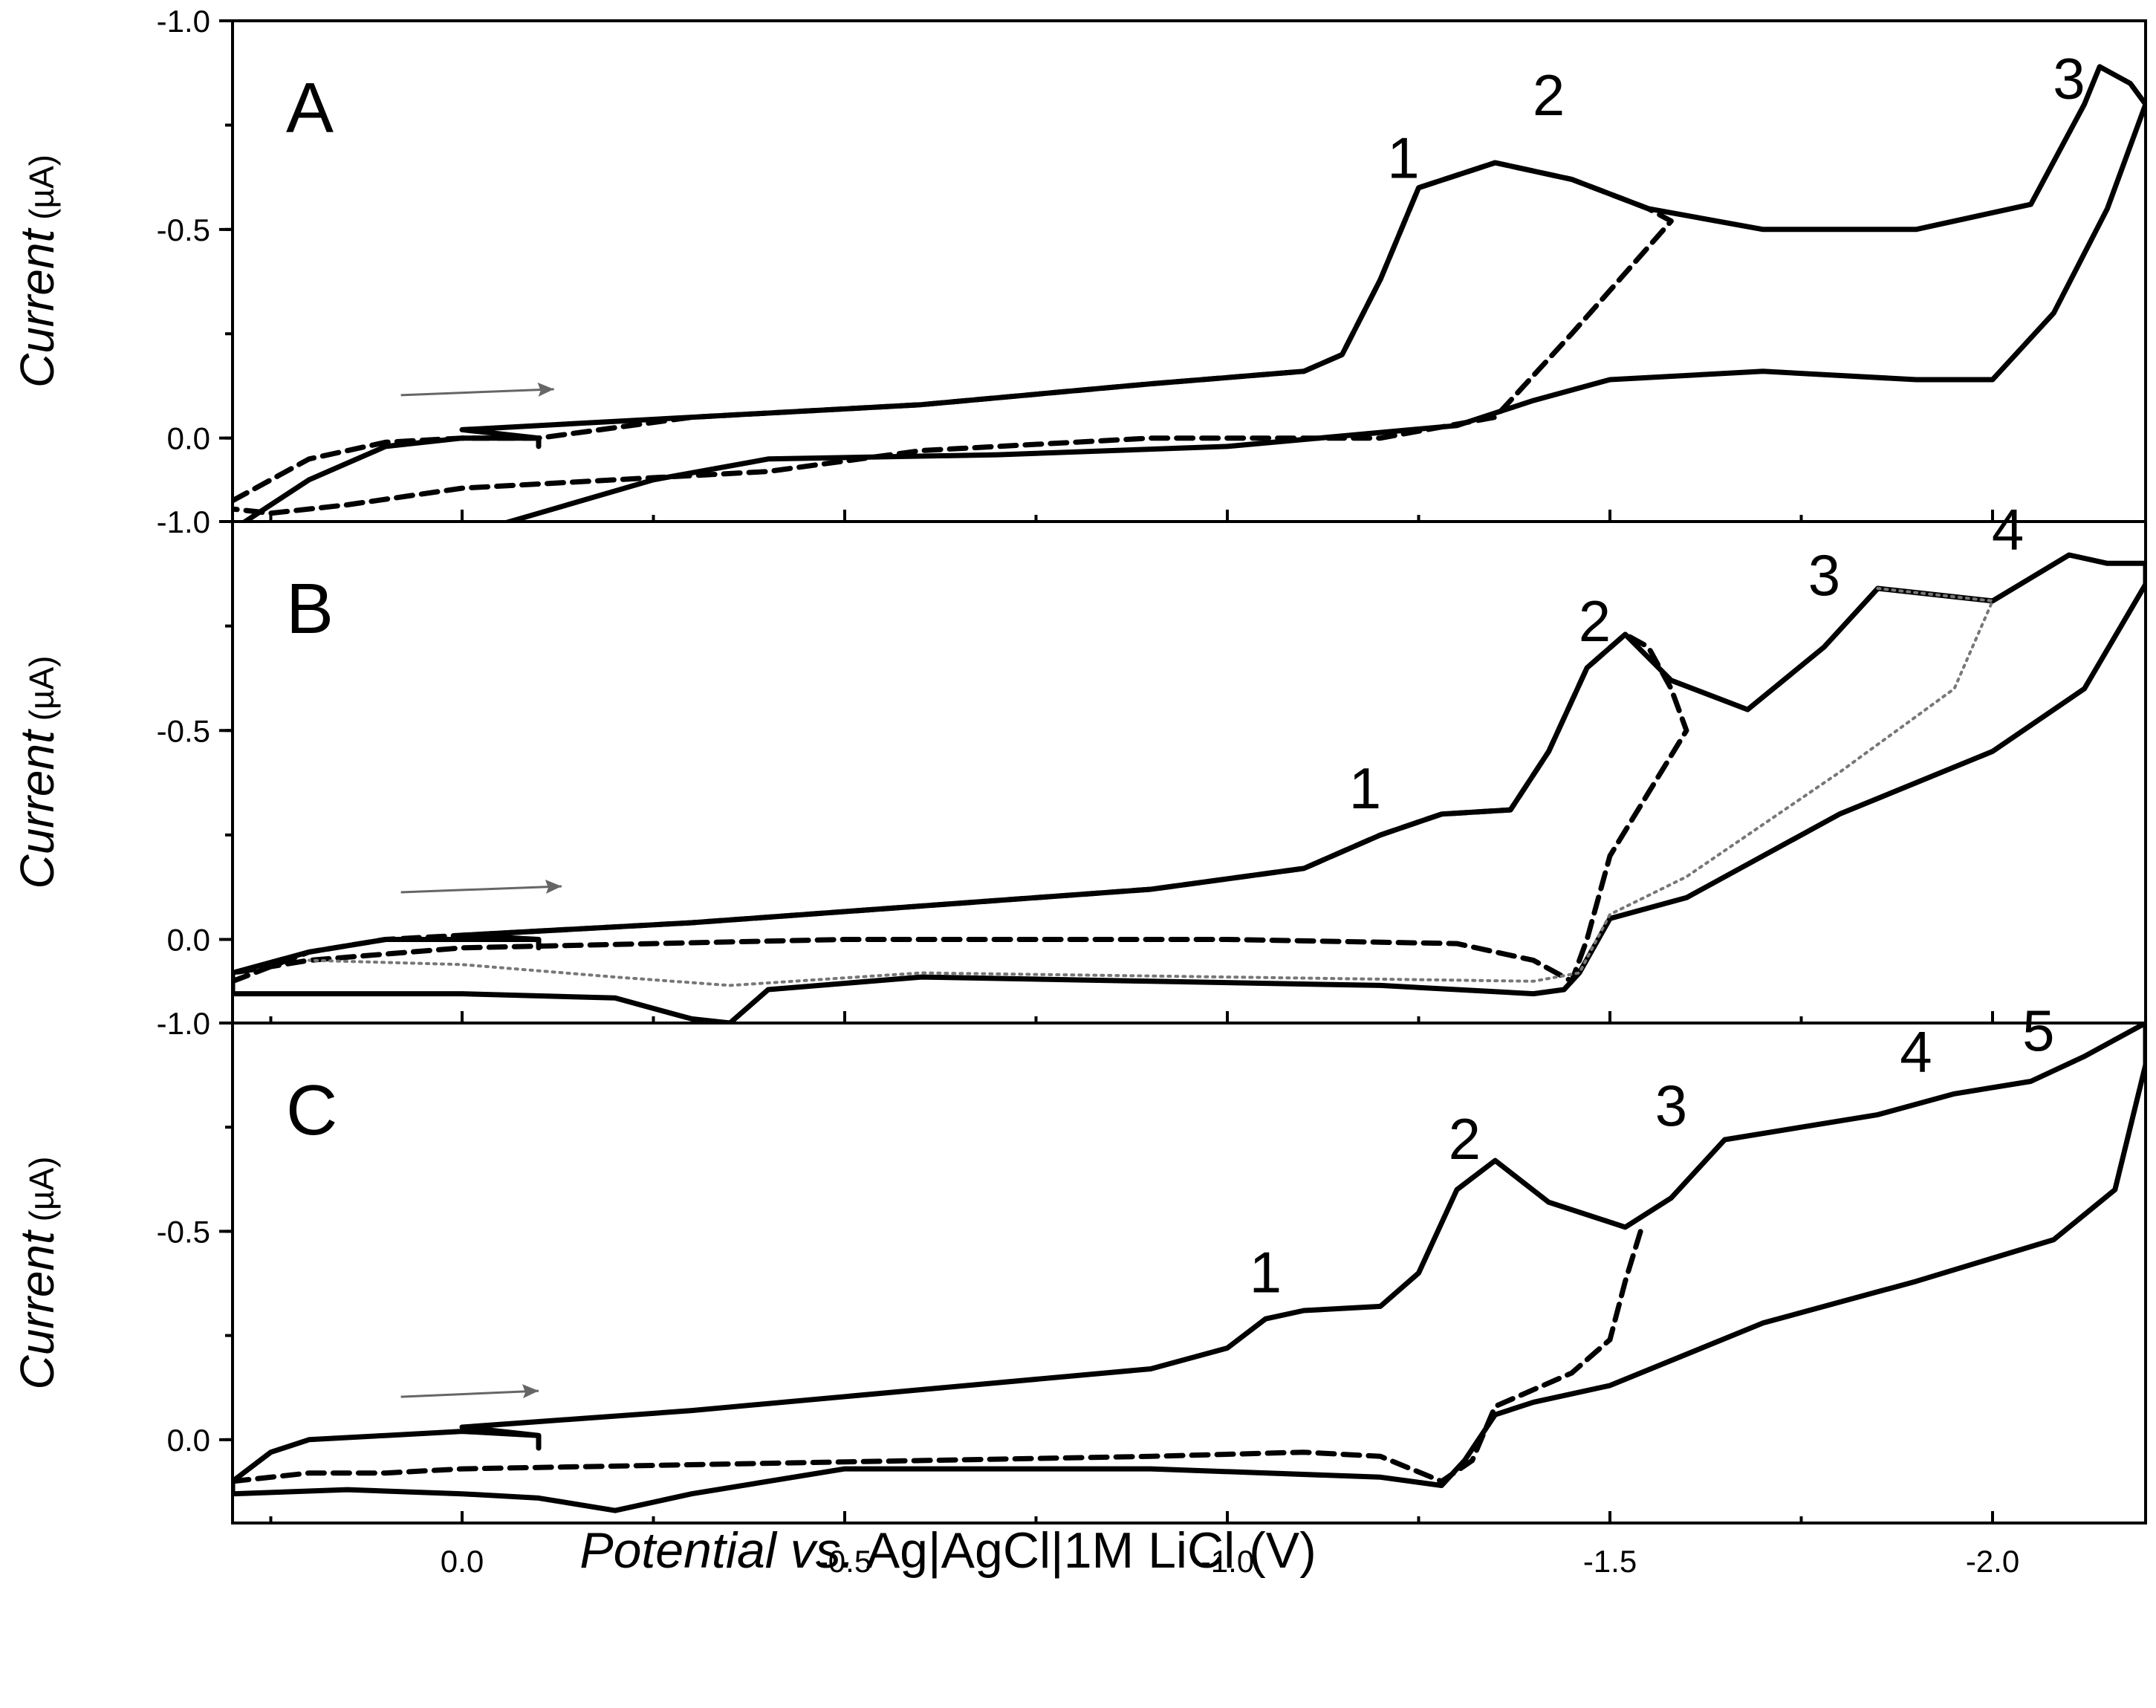 Image resolution: width=2156 pixels, height=1708 pixels. Describe the element at coordinates (1091, 1550) in the screenshot. I see `x-axis-label-reference: Ag|AgCl|1M LiCl (V)` at that location.